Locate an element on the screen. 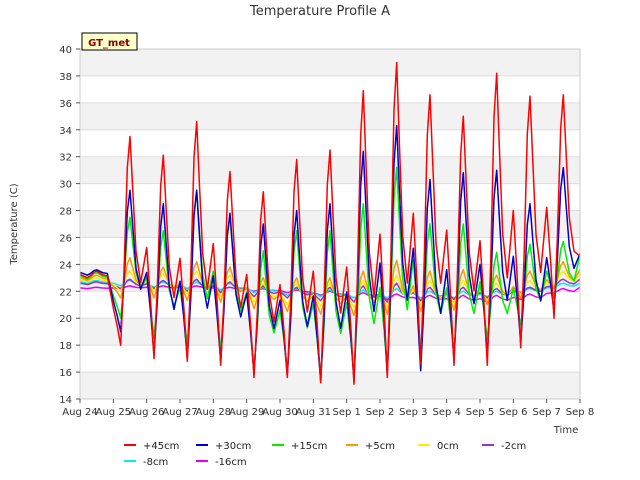  gt-met-badge: GT_met is located at coordinates (109, 41).